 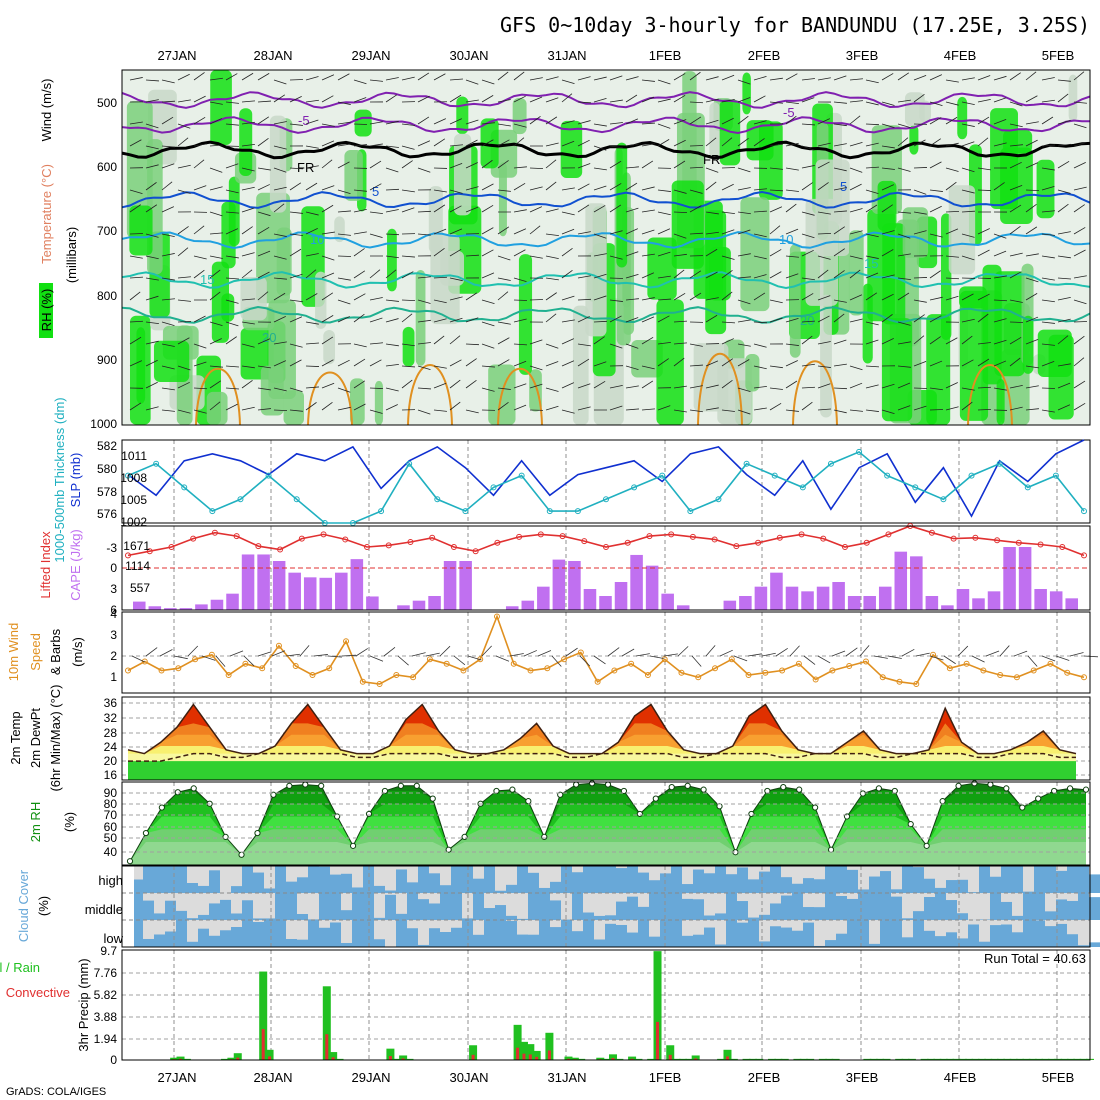 What do you see at coordinates (317, 239) in the screenshot?
I see `contour-label: 10` at bounding box center [317, 239].